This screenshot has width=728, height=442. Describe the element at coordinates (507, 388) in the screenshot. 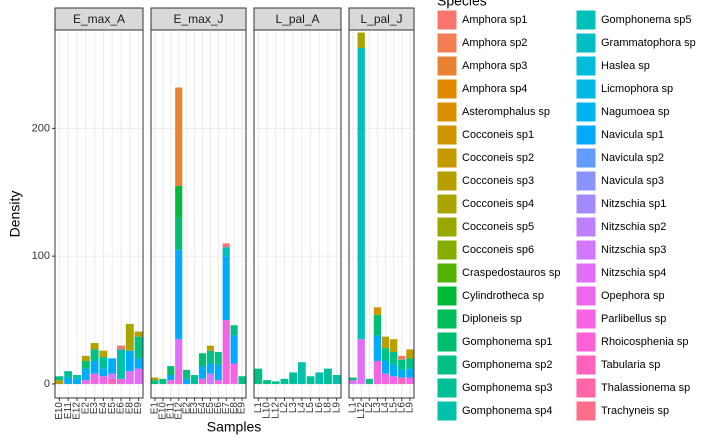

I see `legend-label: Gomphonema sp3` at that location.